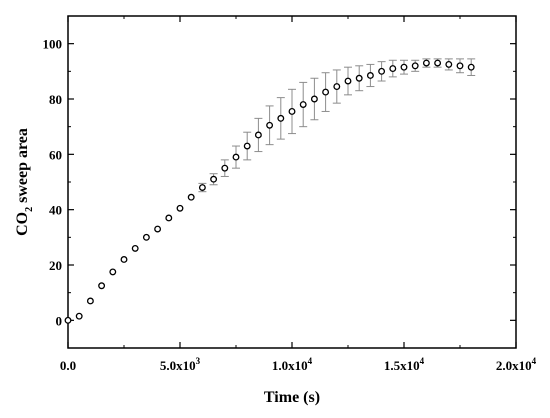  I want to click on y-tick-label: 60, so click(55, 154).